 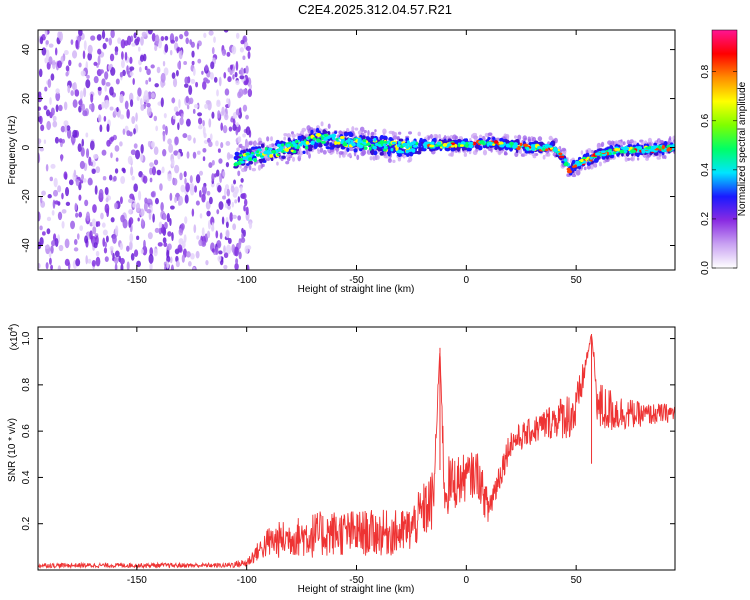 What do you see at coordinates (137, 580) in the screenshot?
I see `snr-x-tick-label: -150` at bounding box center [137, 580].